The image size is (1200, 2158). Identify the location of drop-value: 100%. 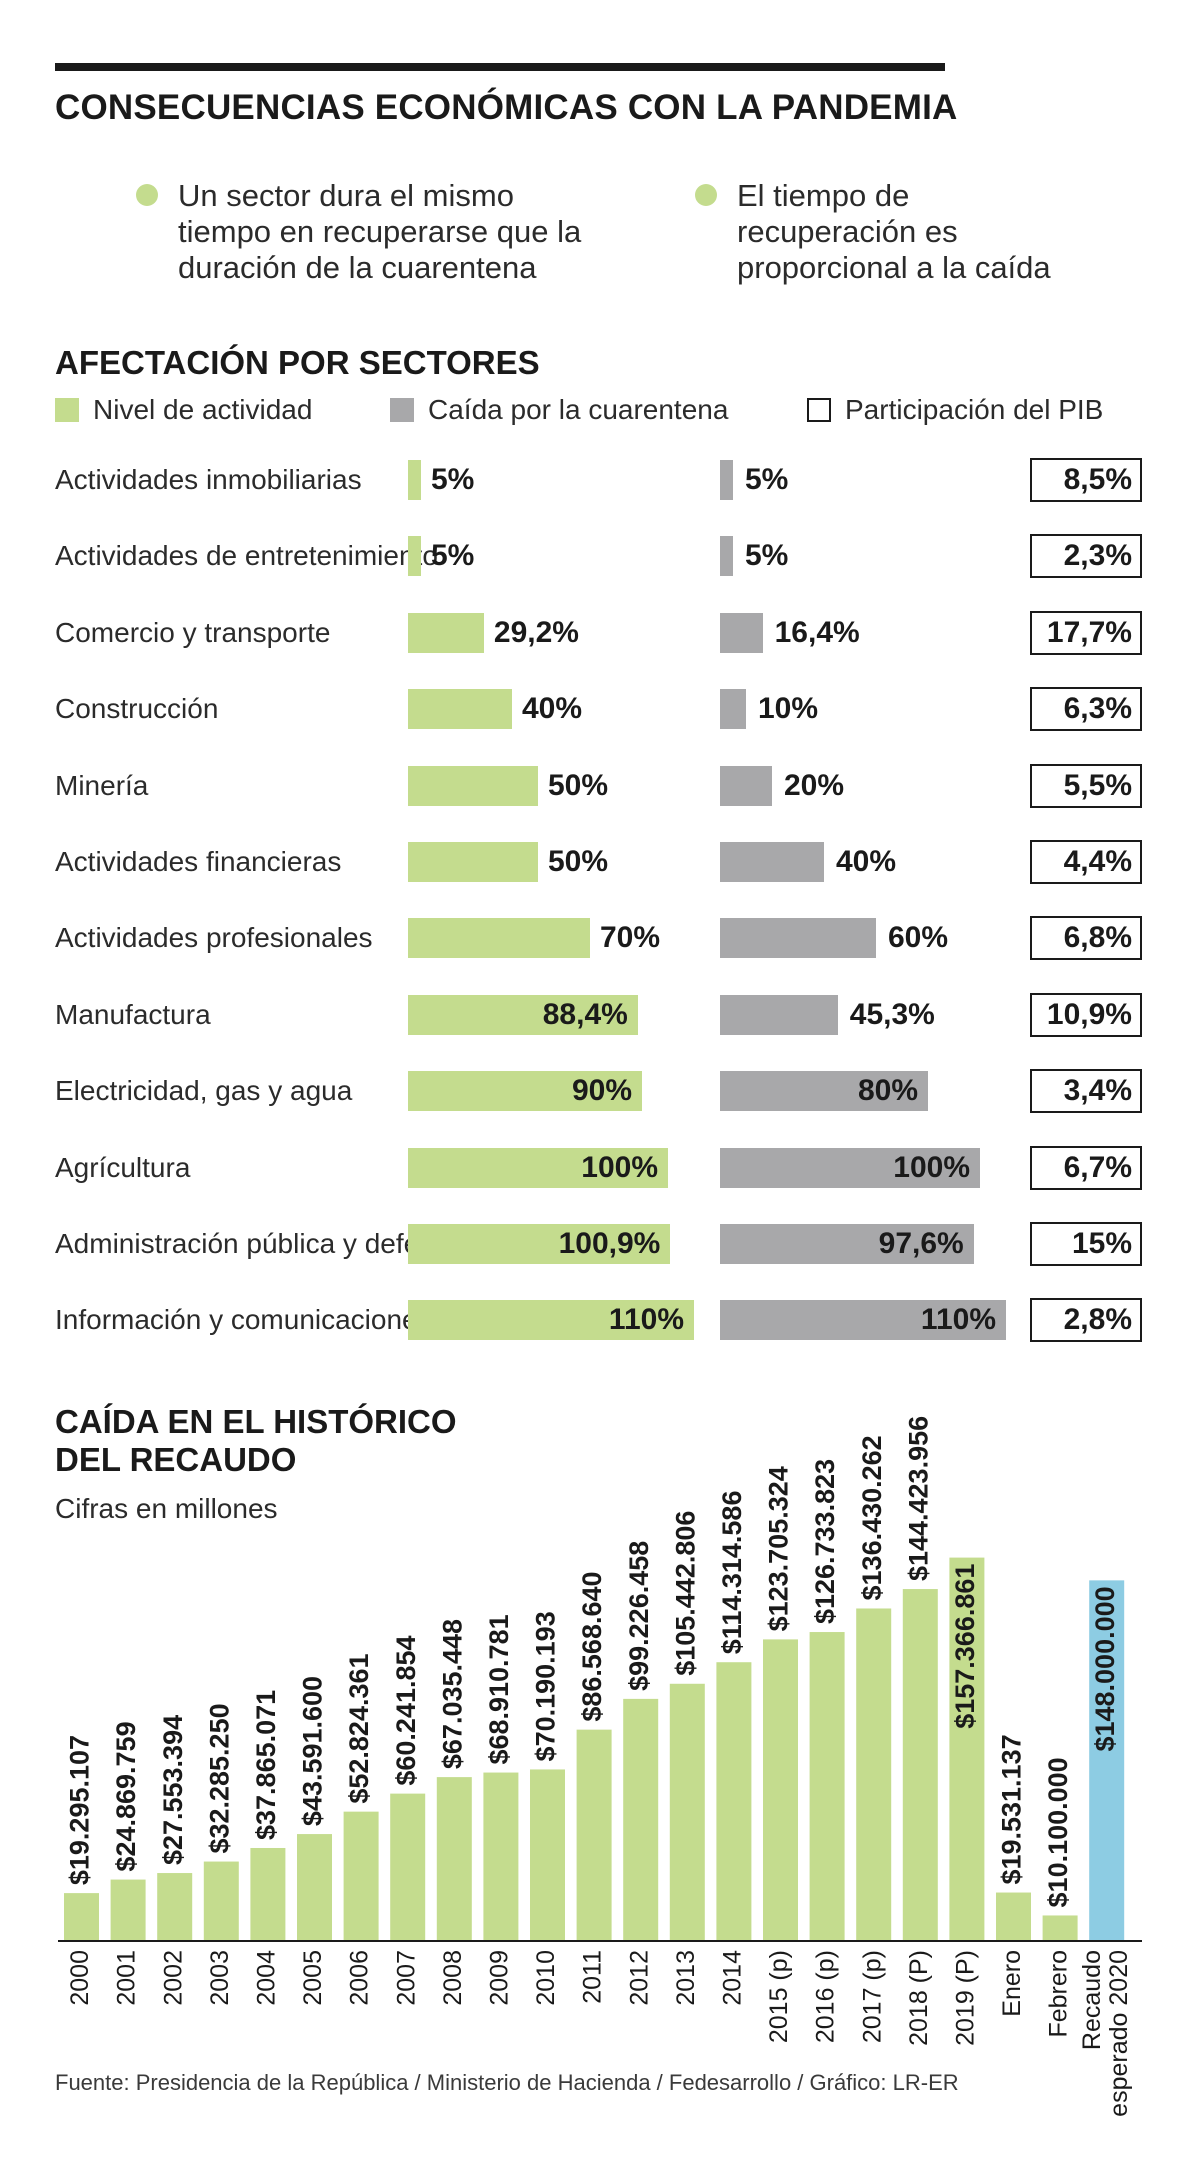
(931, 1167).